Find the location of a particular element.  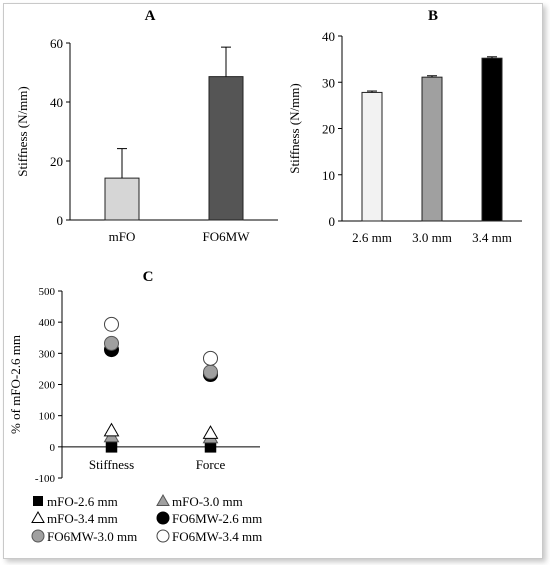

y-tick-label-A: 20 is located at coordinates (56, 161).